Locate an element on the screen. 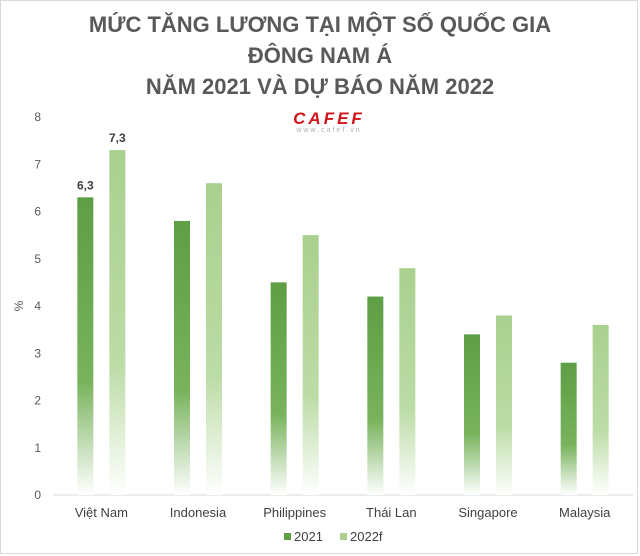 This screenshot has width=640, height=556. cafef-watermark: CAFEF www.cafef.vn is located at coordinates (329, 121).